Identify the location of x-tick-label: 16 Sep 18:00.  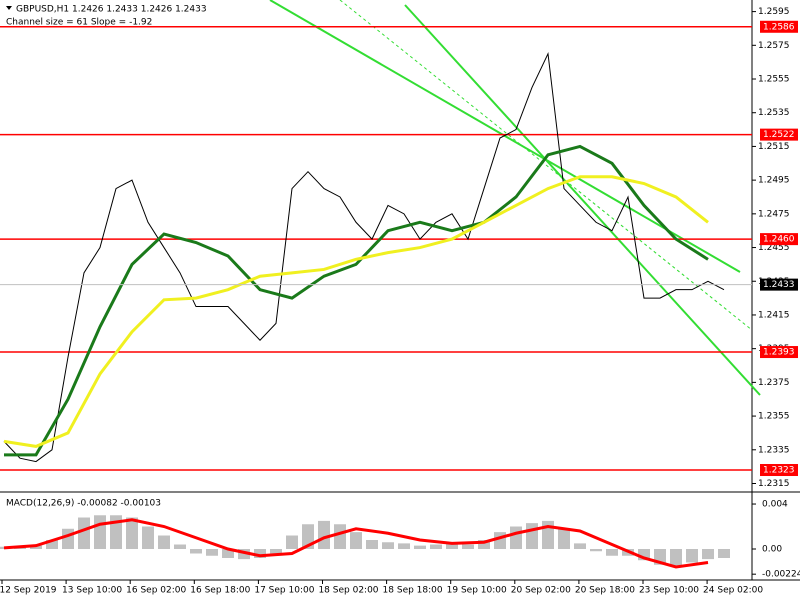
(220, 591).